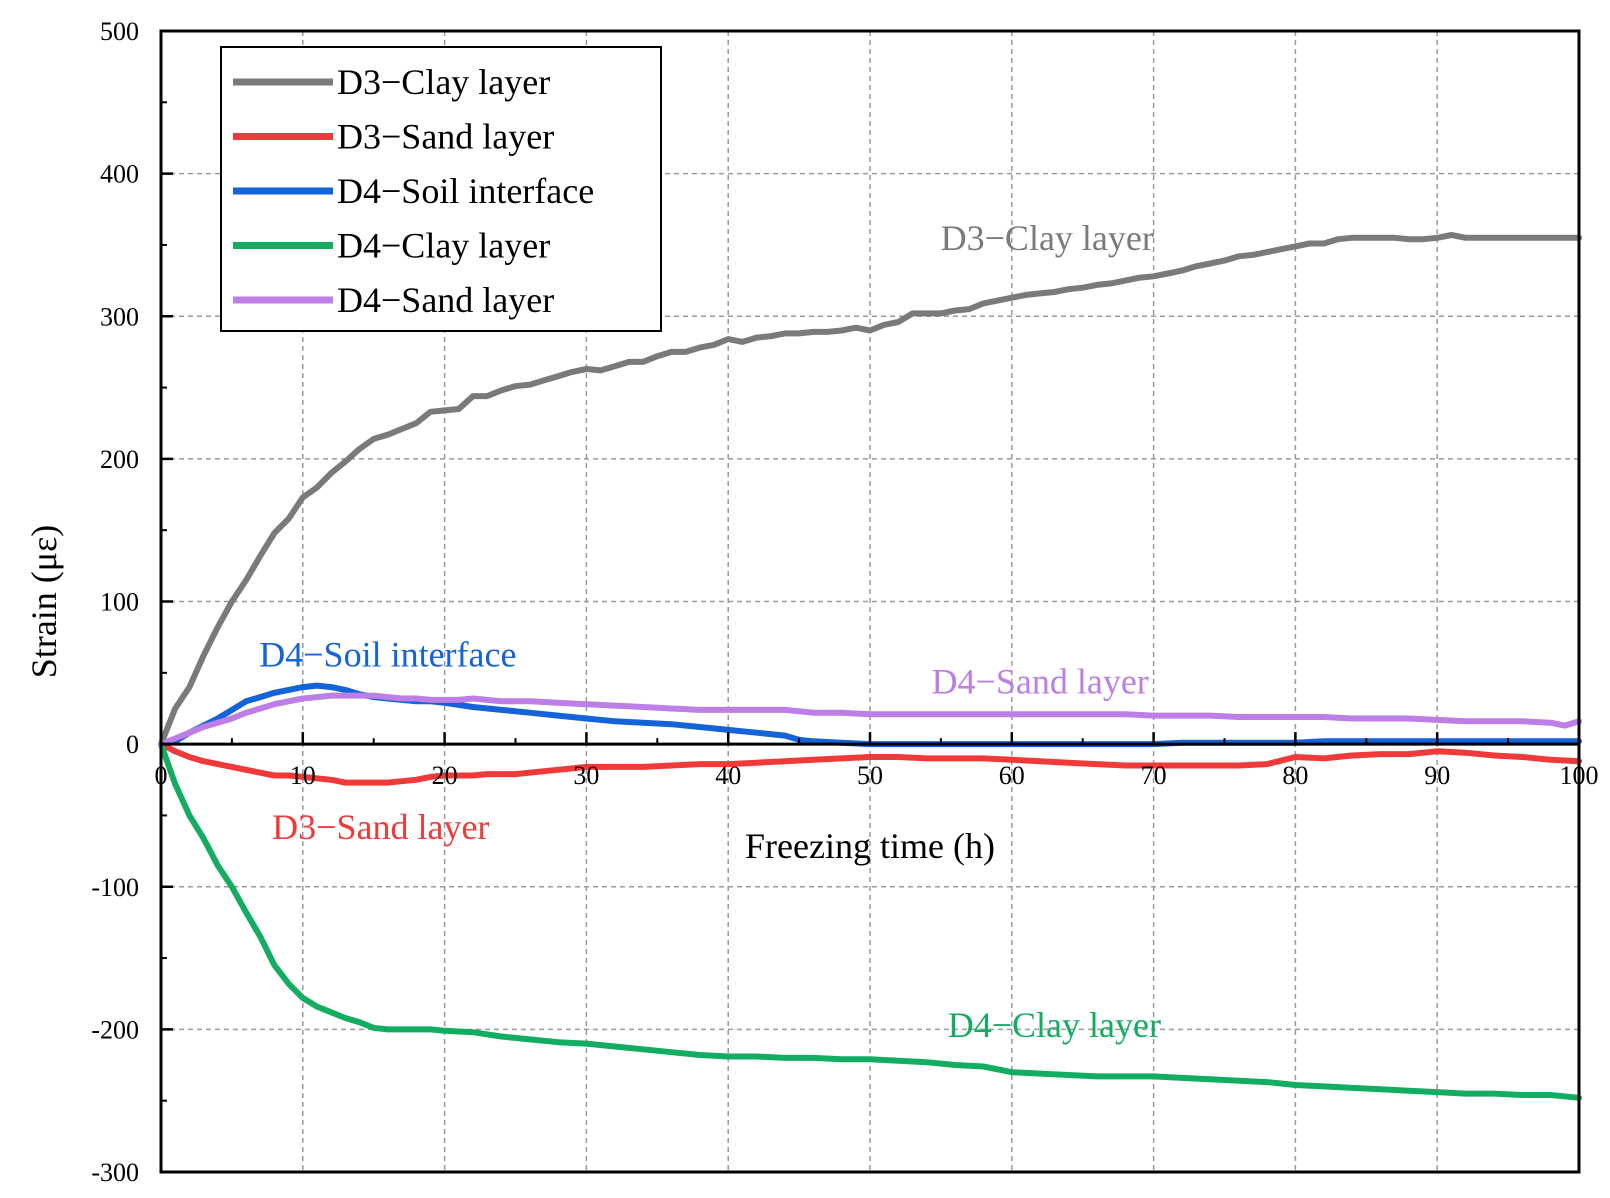 Image resolution: width=1610 pixels, height=1198 pixels. Describe the element at coordinates (132, 744) in the screenshot. I see `y-tick-label: 0` at that location.